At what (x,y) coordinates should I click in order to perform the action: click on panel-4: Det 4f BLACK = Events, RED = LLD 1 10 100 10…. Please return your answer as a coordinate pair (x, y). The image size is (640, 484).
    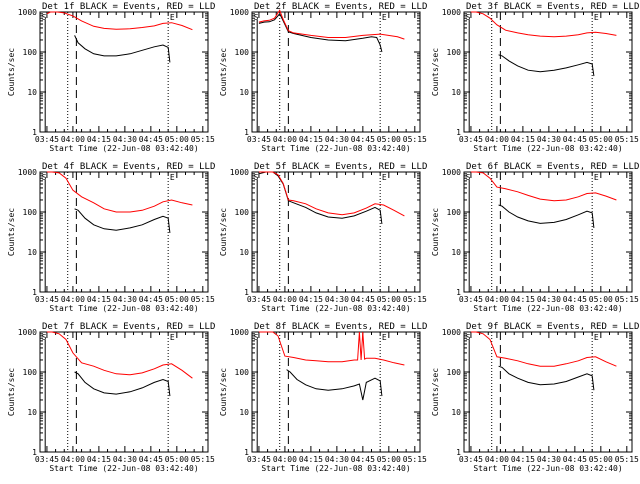
    Looking at the image, I should click on (111, 237).